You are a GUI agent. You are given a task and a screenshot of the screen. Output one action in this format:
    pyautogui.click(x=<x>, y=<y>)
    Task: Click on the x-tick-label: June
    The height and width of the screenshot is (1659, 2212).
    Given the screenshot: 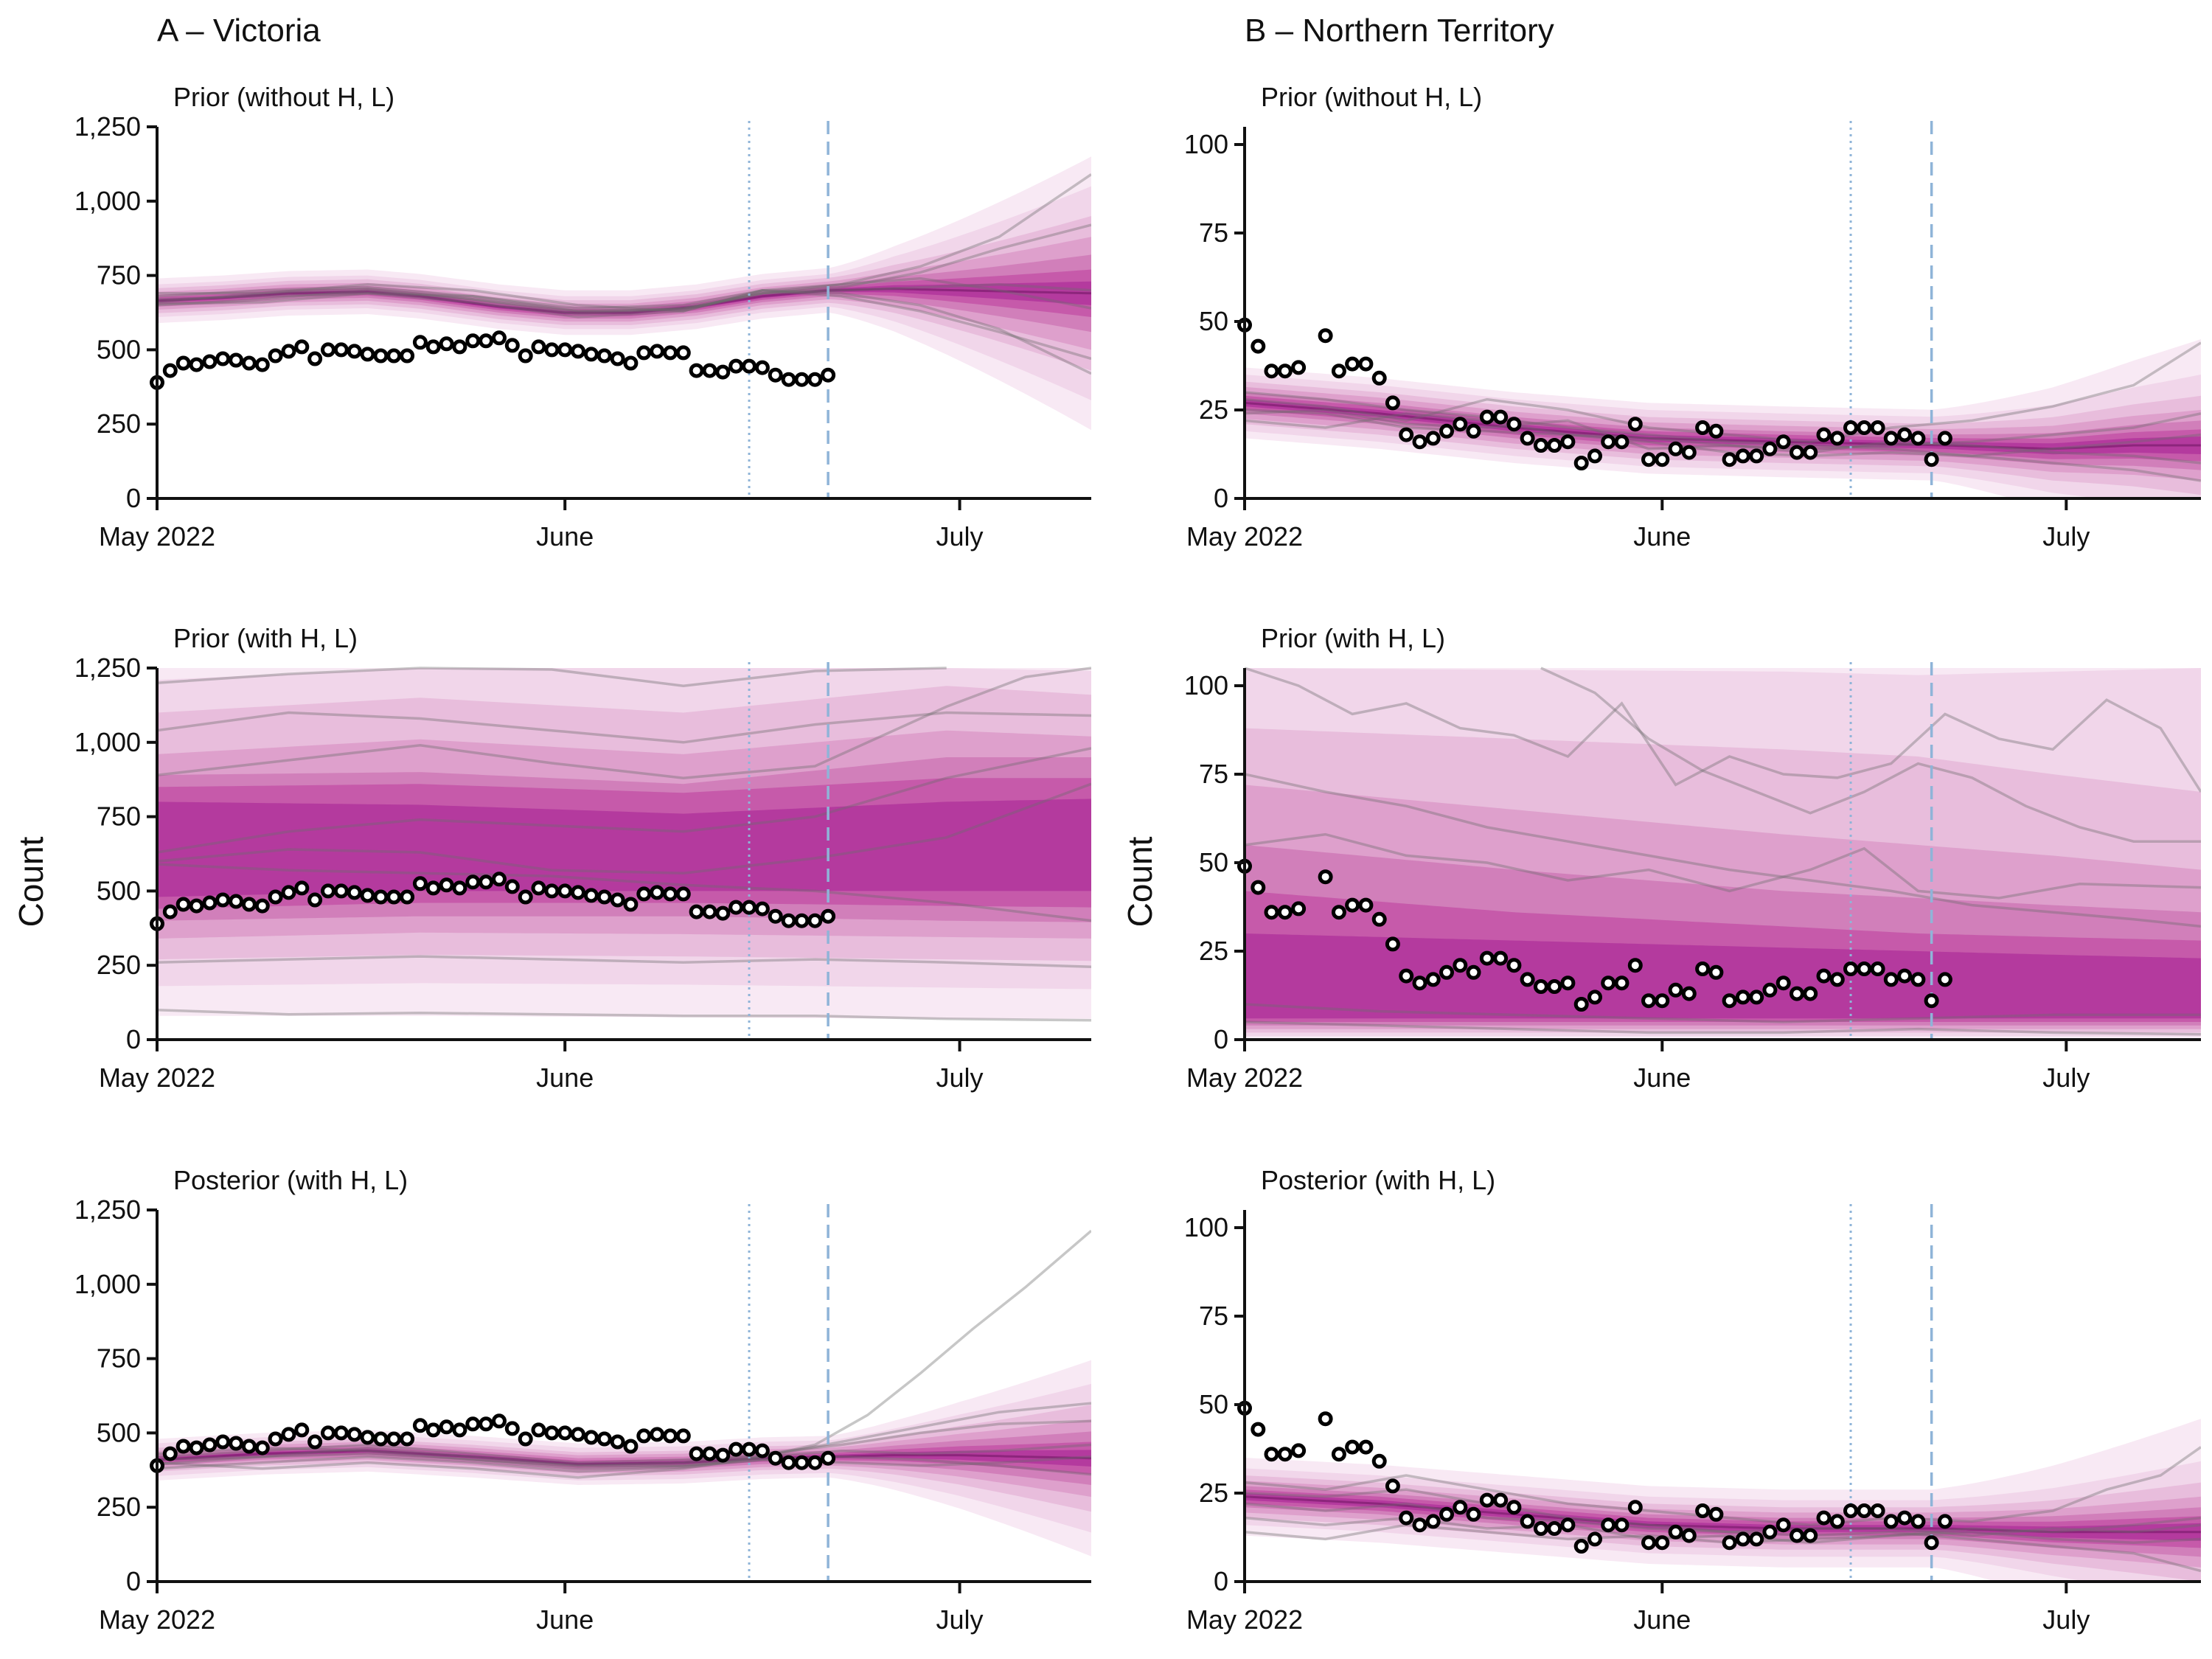 What is the action you would take?
    pyautogui.click(x=1662, y=536)
    